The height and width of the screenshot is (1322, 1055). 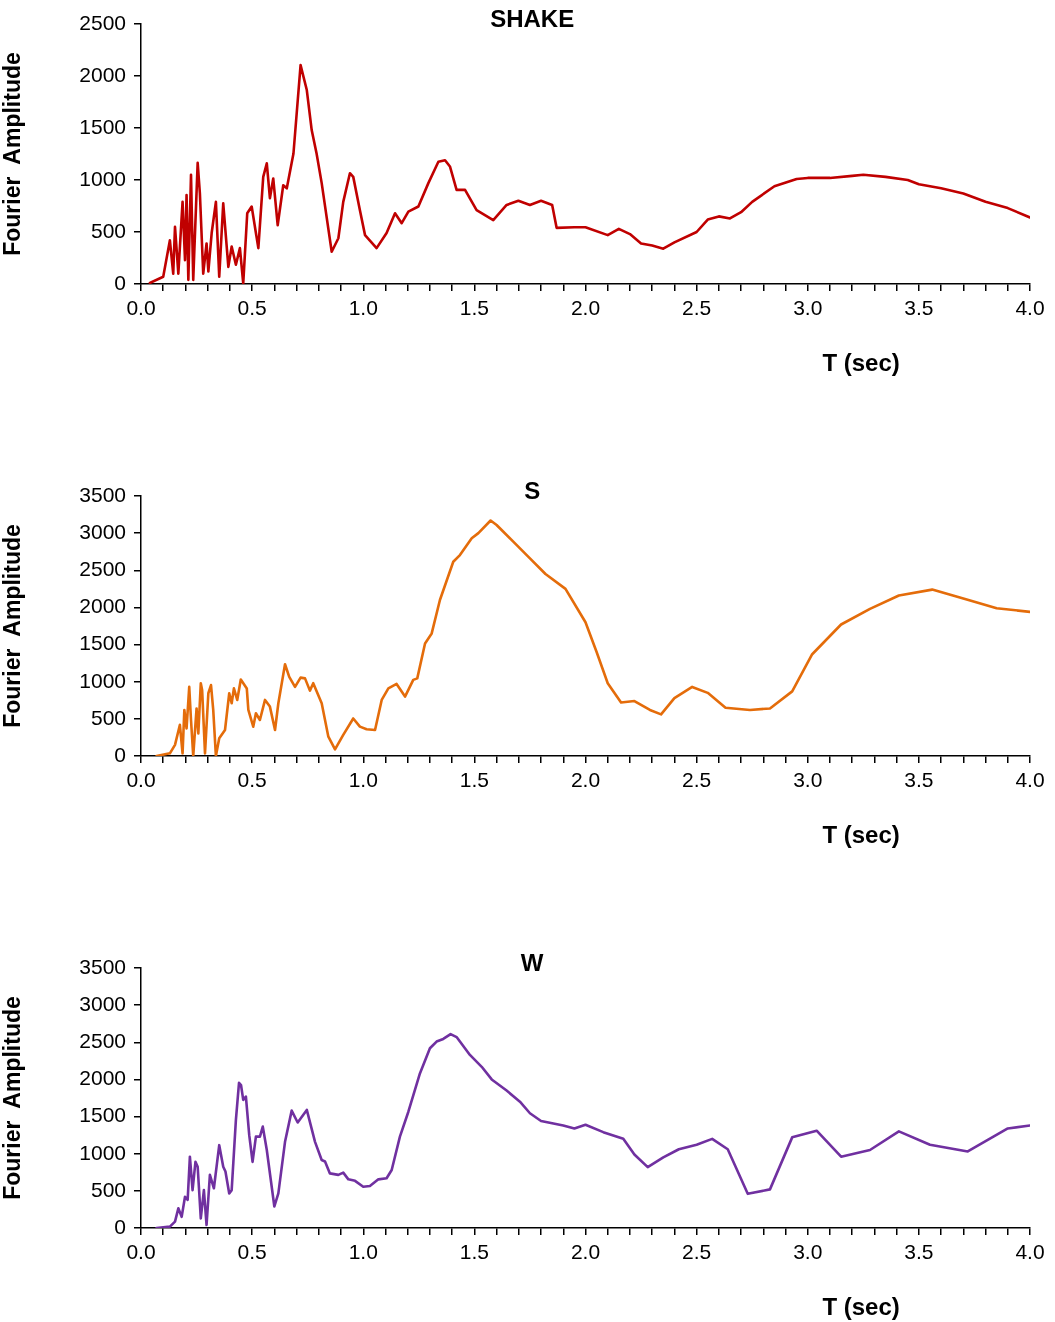 I want to click on chart-title: W, so click(x=532, y=962).